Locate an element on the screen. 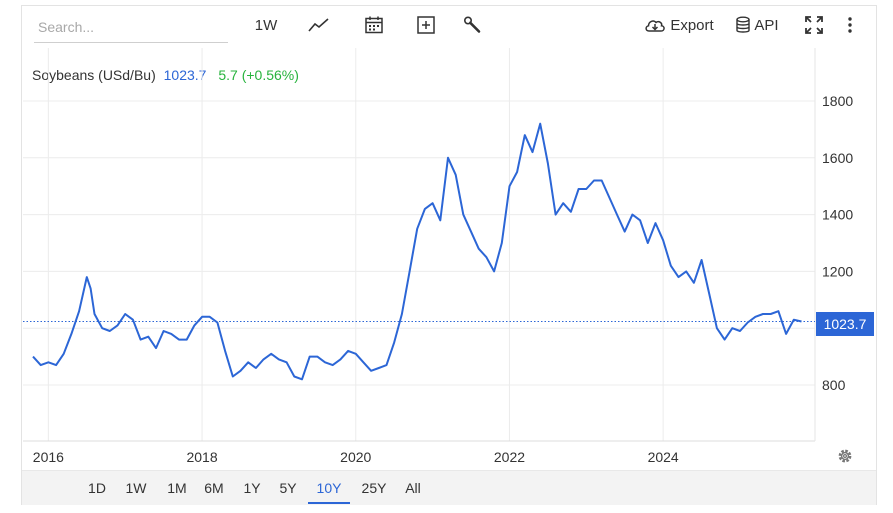 The width and height of the screenshot is (893, 513). search-input is located at coordinates (133, 27).